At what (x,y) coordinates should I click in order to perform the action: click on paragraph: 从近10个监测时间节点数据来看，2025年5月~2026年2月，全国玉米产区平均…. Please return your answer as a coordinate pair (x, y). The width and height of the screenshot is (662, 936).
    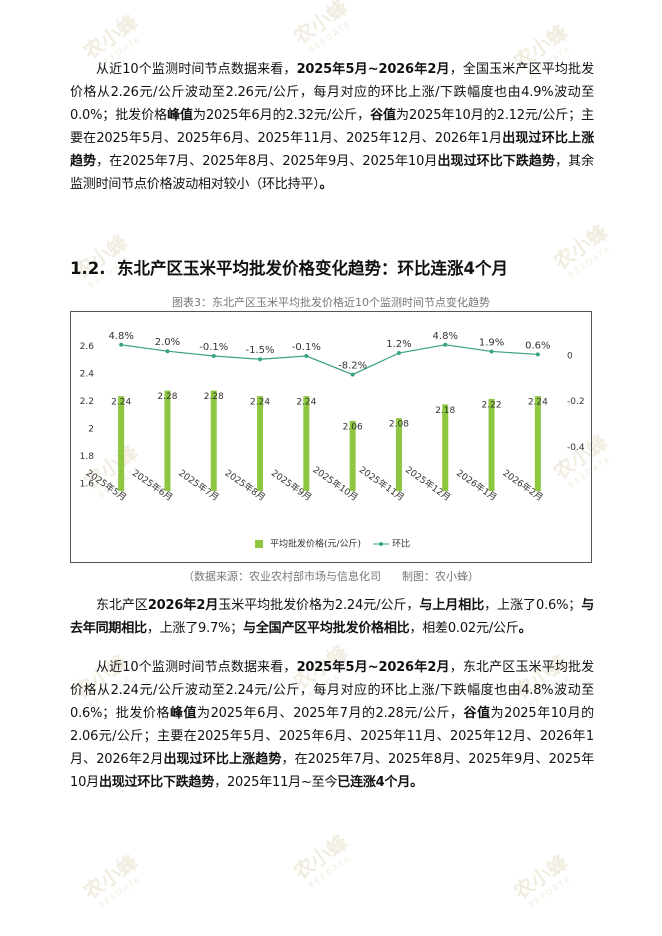
    Looking at the image, I should click on (332, 127).